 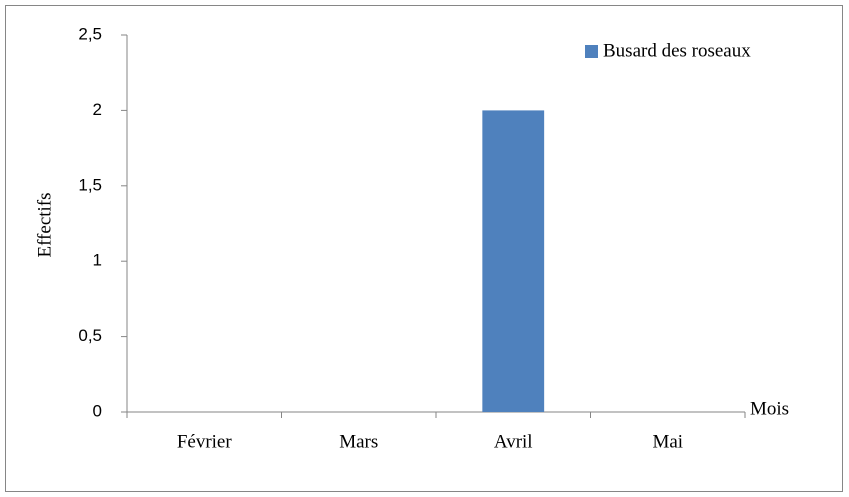 I want to click on y-tick-label: 0, so click(x=97, y=410).